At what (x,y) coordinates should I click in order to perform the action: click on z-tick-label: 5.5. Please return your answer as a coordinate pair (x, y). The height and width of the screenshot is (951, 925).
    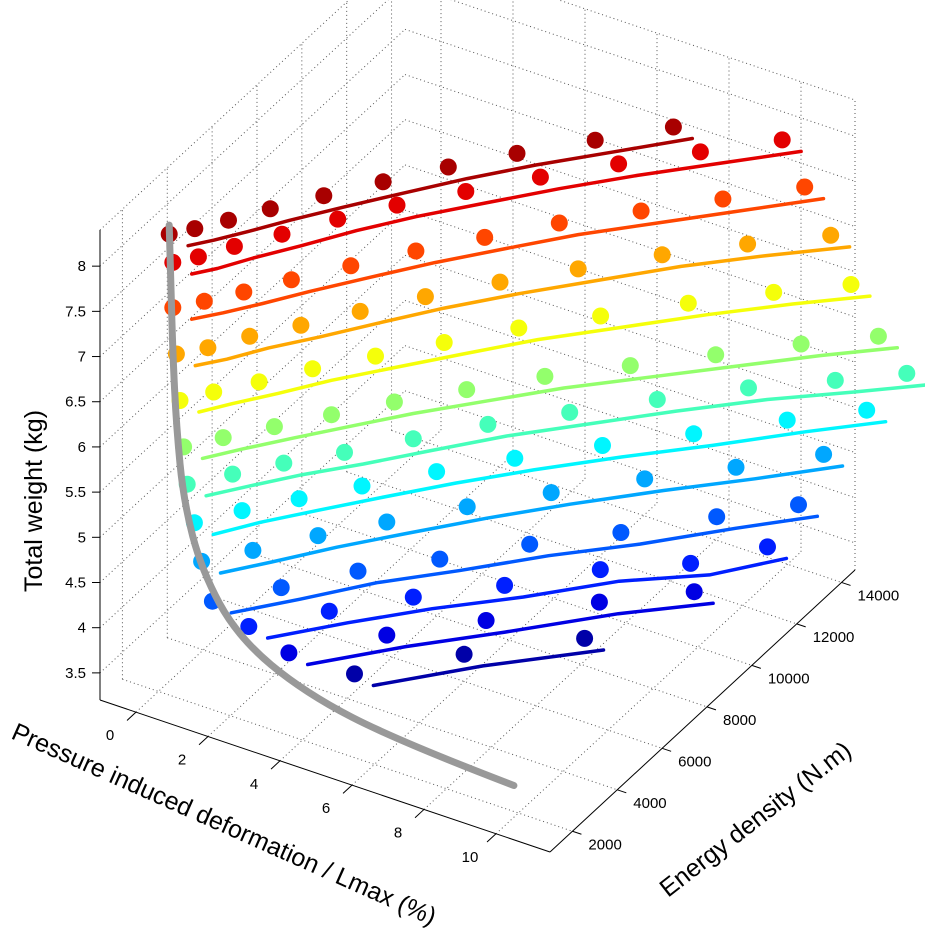
    Looking at the image, I should click on (75, 492).